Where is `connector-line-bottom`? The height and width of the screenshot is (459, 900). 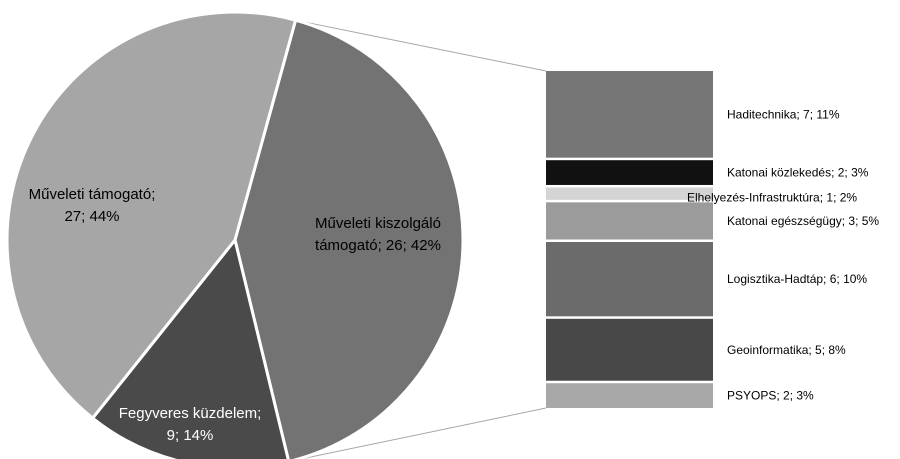
connector-line-bottom is located at coordinates (422, 433).